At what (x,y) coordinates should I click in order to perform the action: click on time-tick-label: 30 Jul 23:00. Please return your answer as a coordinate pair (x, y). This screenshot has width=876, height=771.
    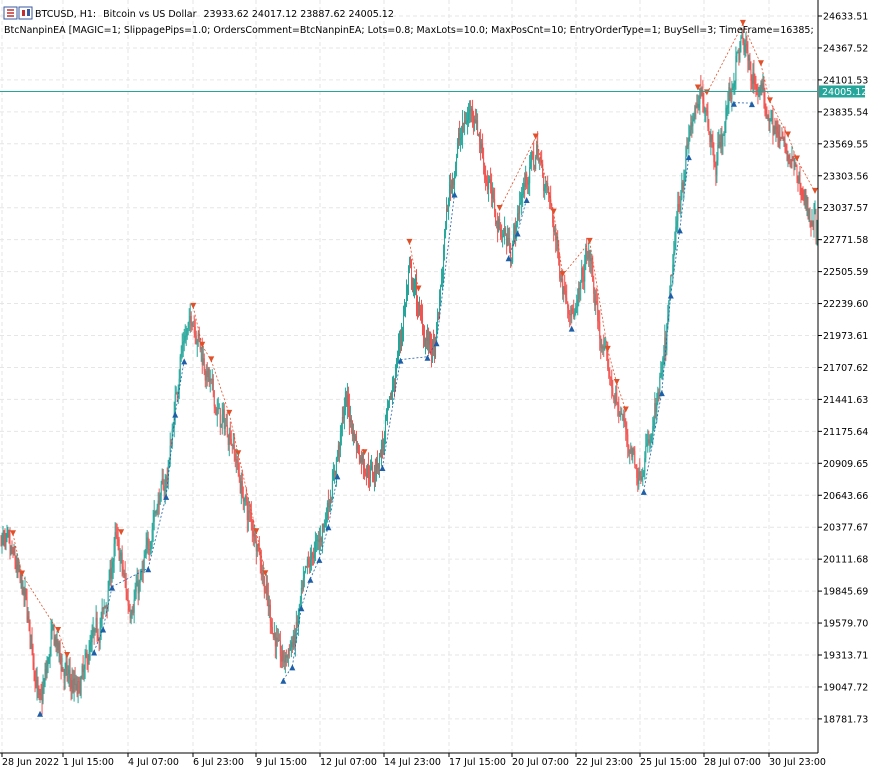
    Looking at the image, I should click on (797, 762).